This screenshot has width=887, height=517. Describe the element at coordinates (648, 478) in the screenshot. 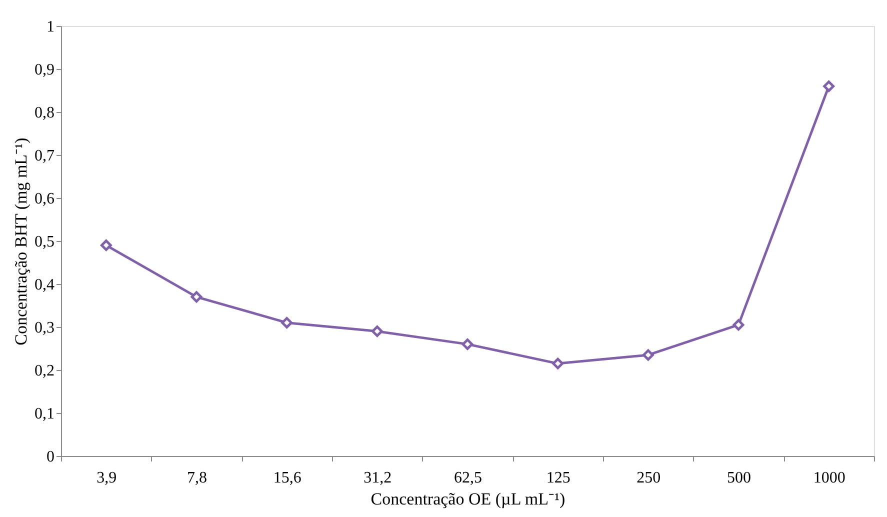

I see `x-tick-label: 250` at that location.